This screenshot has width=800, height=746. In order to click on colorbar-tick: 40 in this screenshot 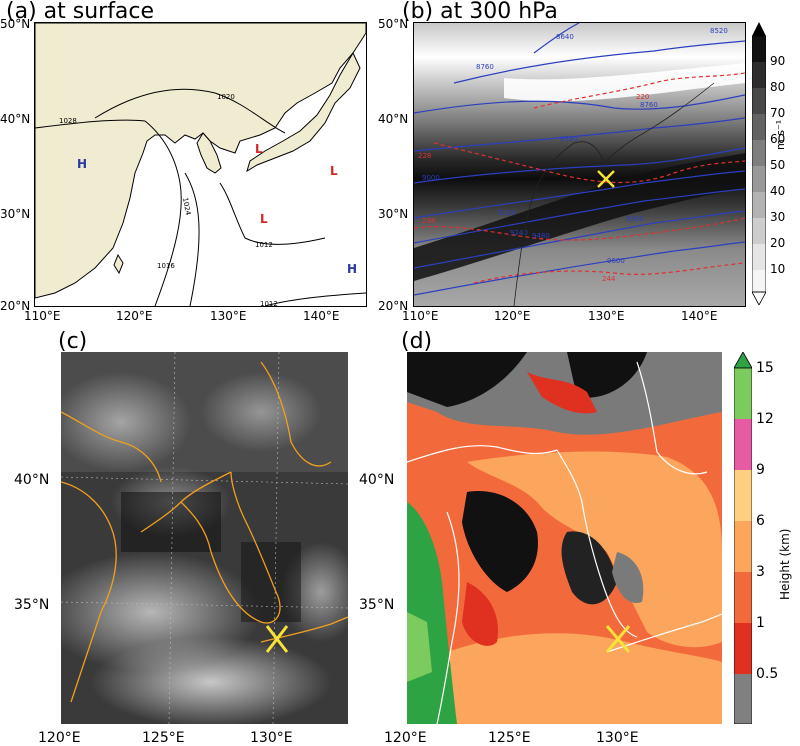, I will do `click(778, 191)`.